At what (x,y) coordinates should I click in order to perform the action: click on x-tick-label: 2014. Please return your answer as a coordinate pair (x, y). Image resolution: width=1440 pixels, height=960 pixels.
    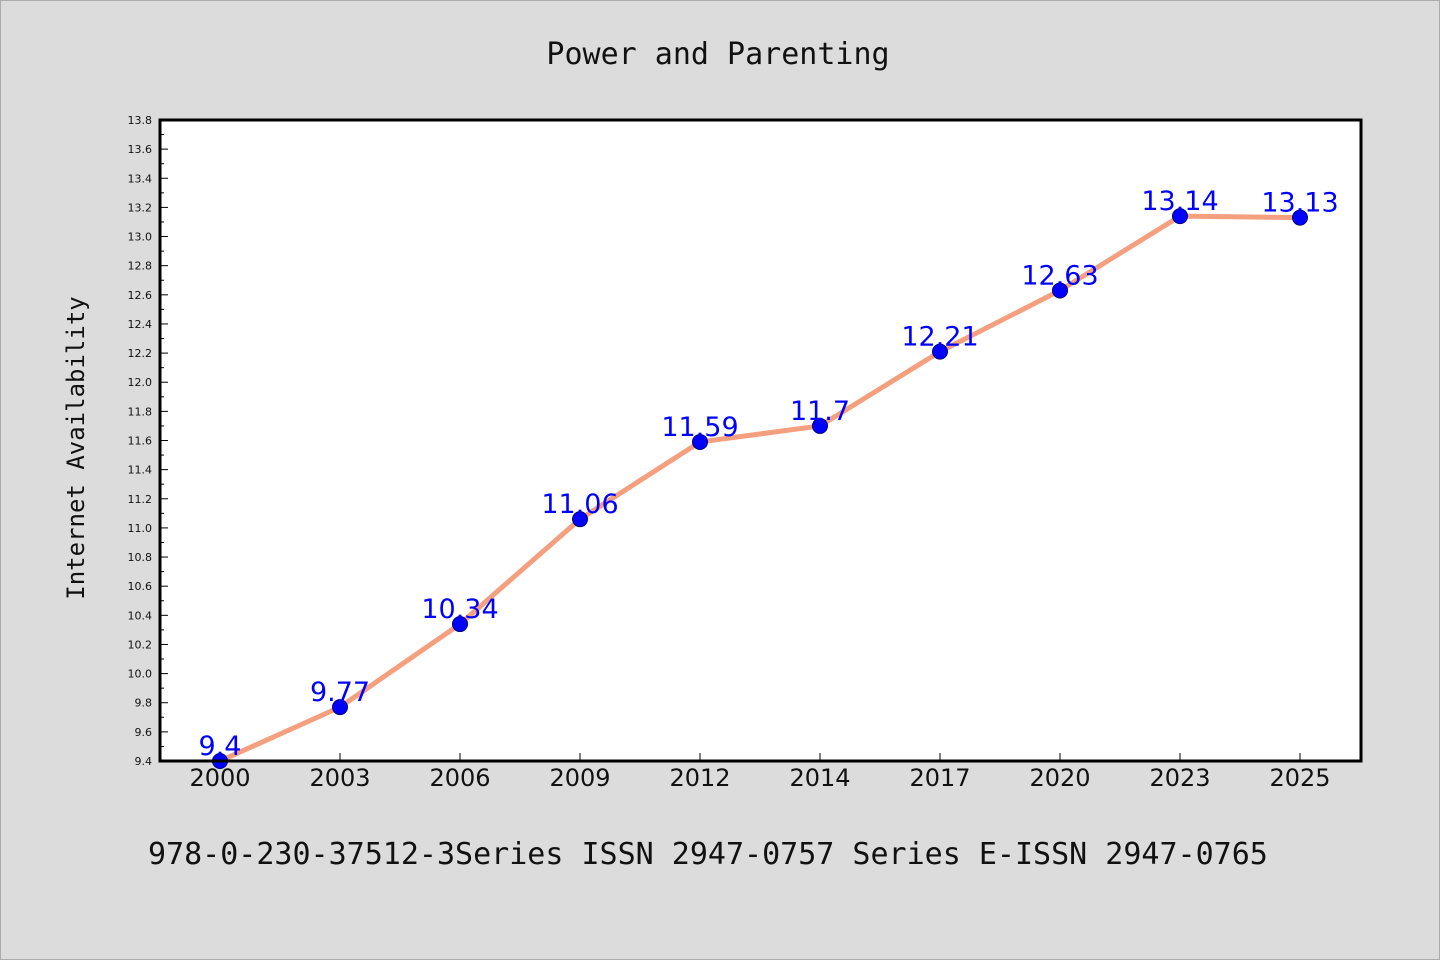
    Looking at the image, I should click on (819, 778).